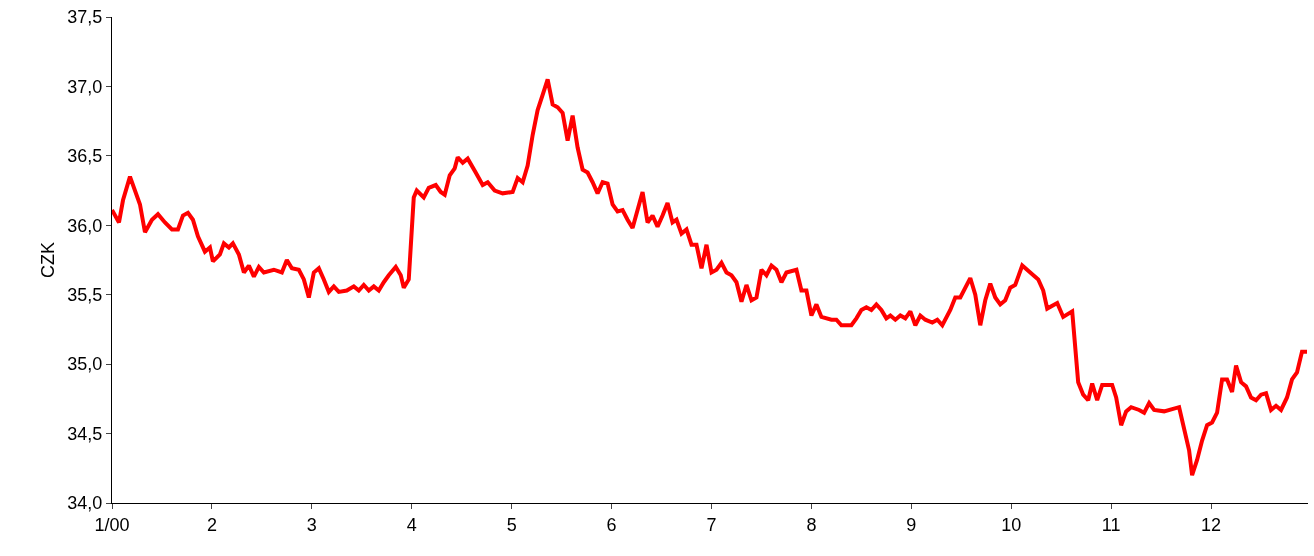 This screenshot has width=1314, height=556. What do you see at coordinates (85, 225) in the screenshot?
I see `y-tick-label: 36,0` at bounding box center [85, 225].